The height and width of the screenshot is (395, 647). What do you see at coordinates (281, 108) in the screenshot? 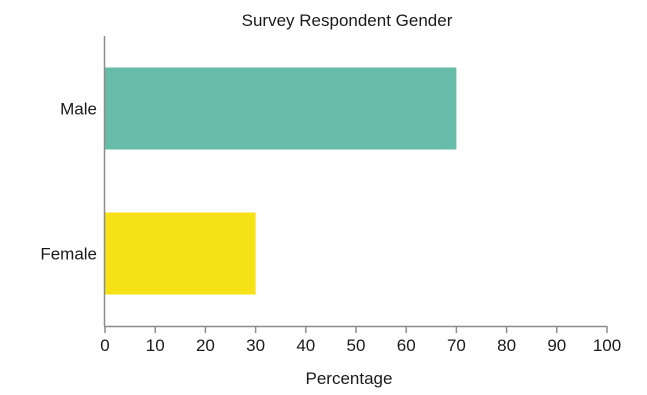
I see `bar-male` at bounding box center [281, 108].